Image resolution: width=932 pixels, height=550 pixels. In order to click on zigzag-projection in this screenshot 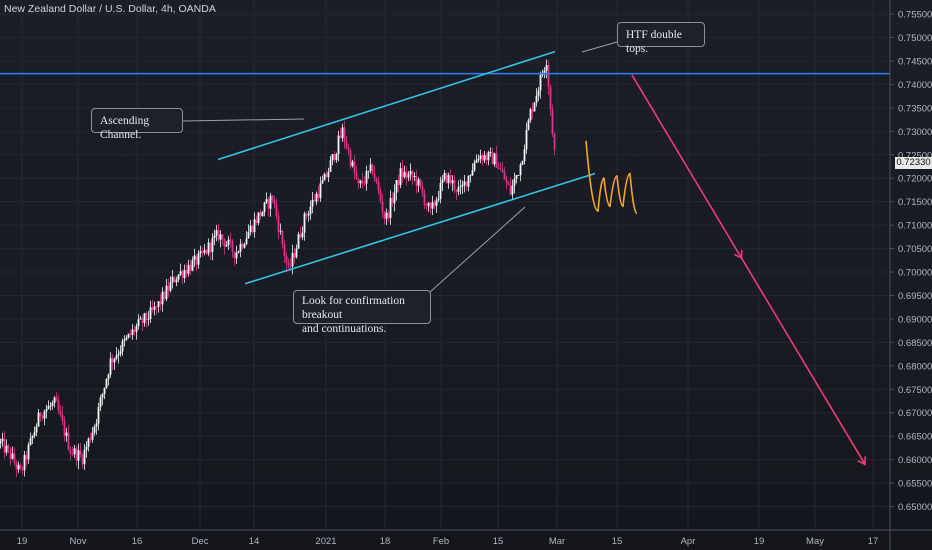, I will do `click(611, 177)`.